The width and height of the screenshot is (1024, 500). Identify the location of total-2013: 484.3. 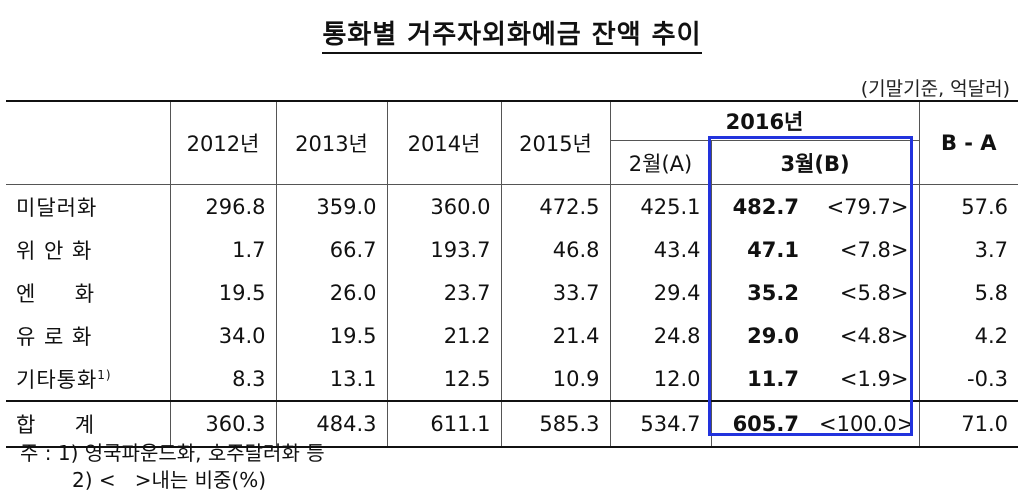
(331, 424).